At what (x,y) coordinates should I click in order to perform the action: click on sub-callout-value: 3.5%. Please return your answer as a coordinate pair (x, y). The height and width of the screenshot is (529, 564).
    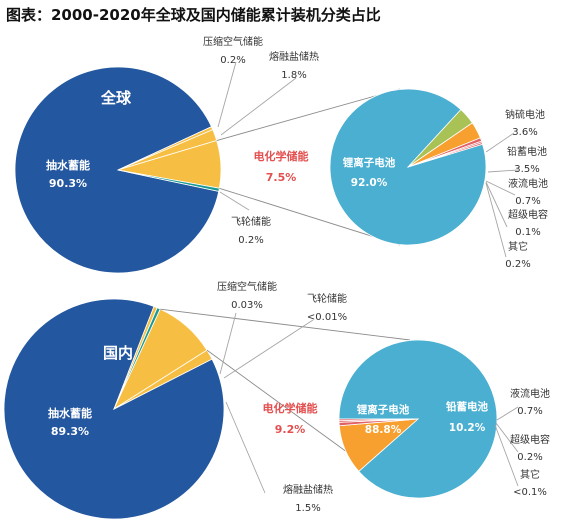
    Looking at the image, I should click on (526, 169).